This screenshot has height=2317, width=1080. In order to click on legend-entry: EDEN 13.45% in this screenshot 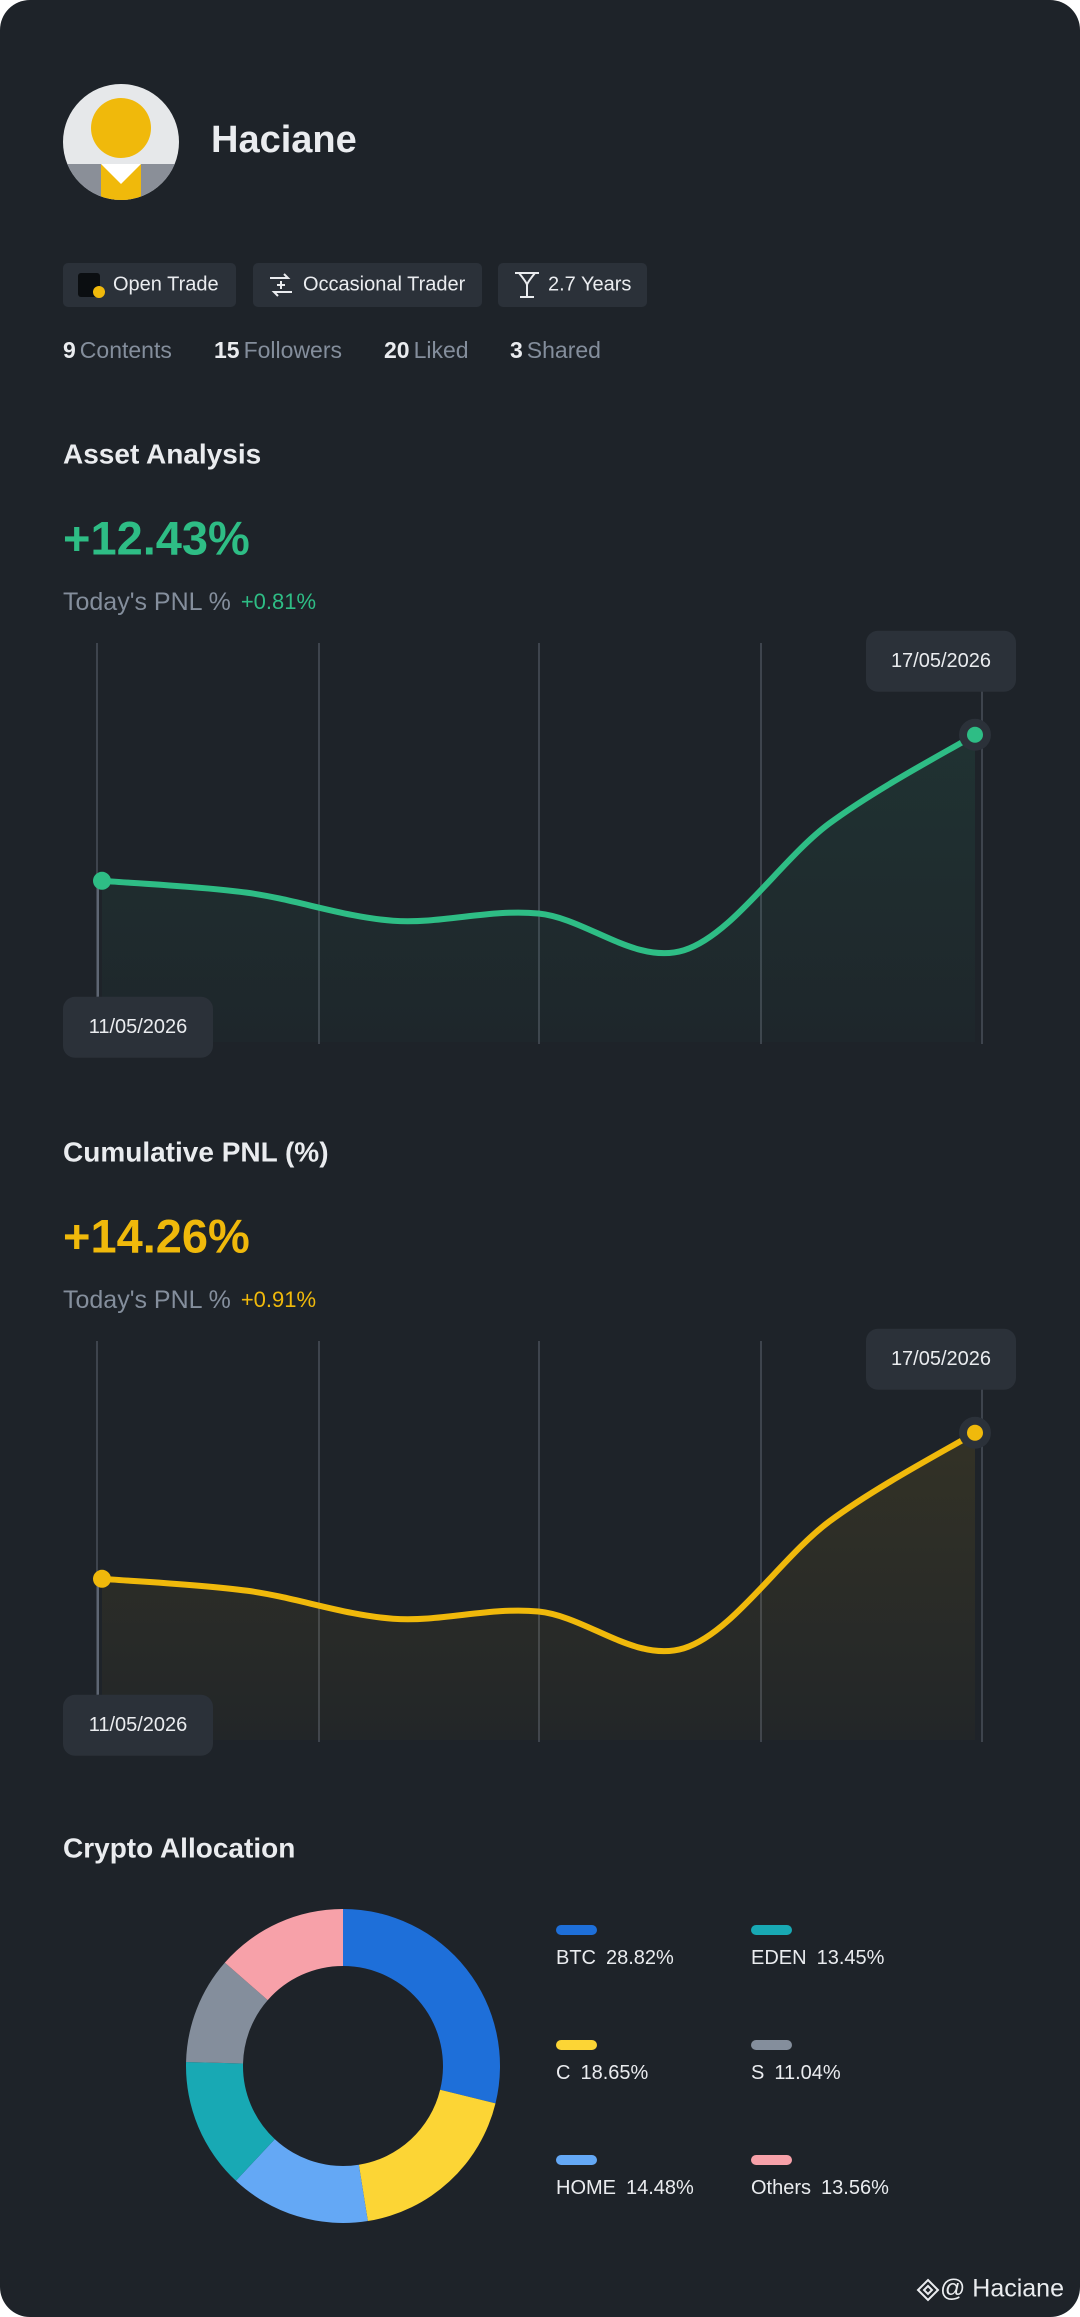, I will do `click(818, 1958)`.